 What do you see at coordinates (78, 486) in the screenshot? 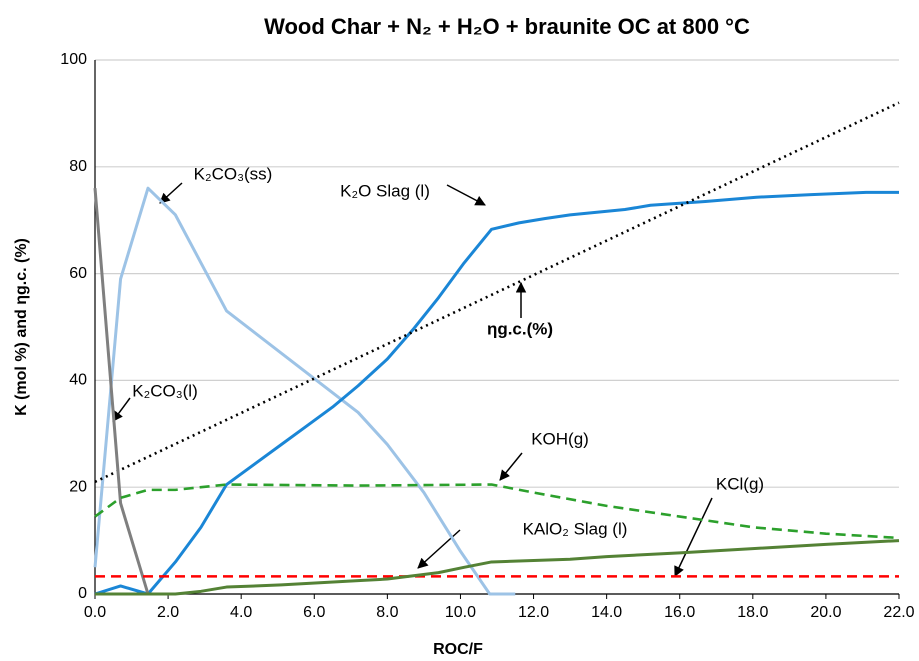
I see `y-tick-label: 20` at bounding box center [78, 486].